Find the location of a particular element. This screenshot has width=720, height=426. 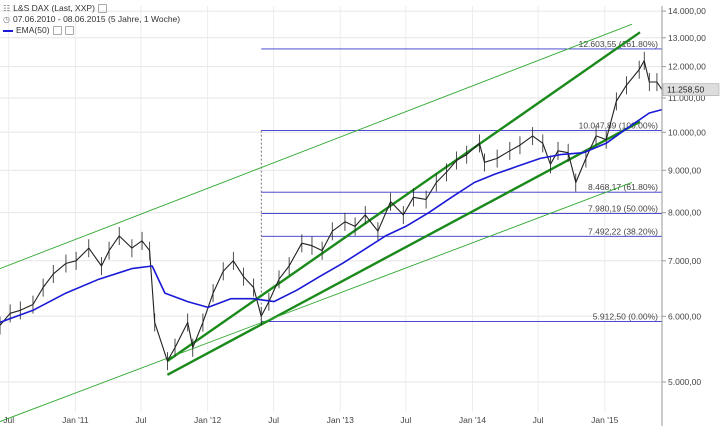

clock-icon: ◷ is located at coordinates (6, 19).